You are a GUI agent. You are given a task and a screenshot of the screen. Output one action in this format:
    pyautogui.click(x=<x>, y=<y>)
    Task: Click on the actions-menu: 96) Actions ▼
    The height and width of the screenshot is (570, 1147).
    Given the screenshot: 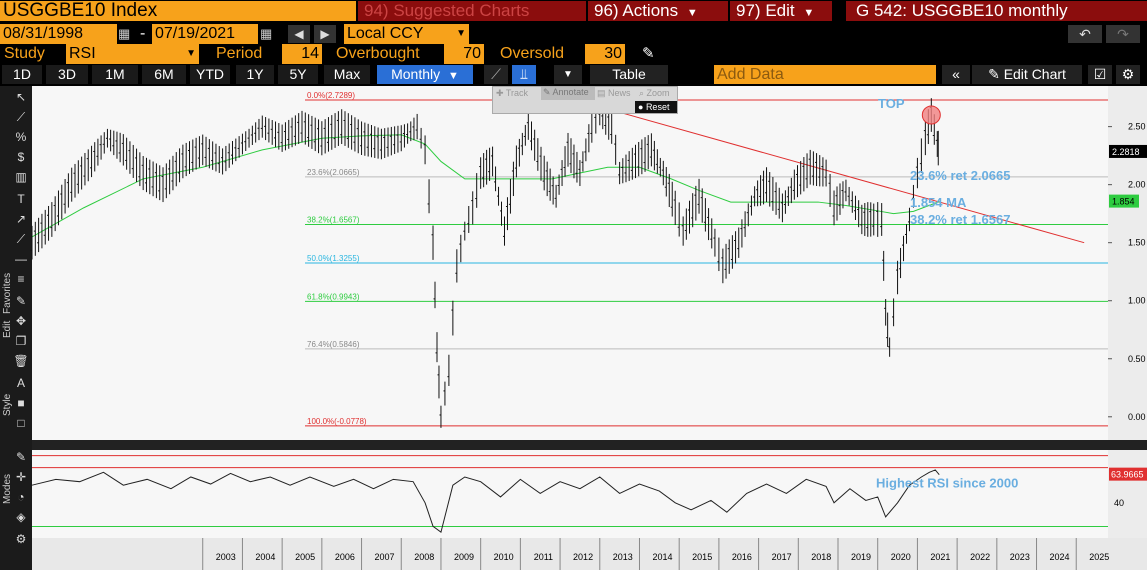 What is the action you would take?
    pyautogui.click(x=658, y=11)
    